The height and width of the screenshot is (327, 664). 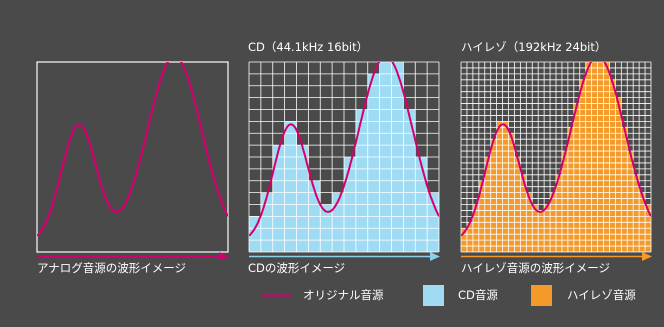 I want to click on legend-hires-swatch-icon, so click(x=541, y=295).